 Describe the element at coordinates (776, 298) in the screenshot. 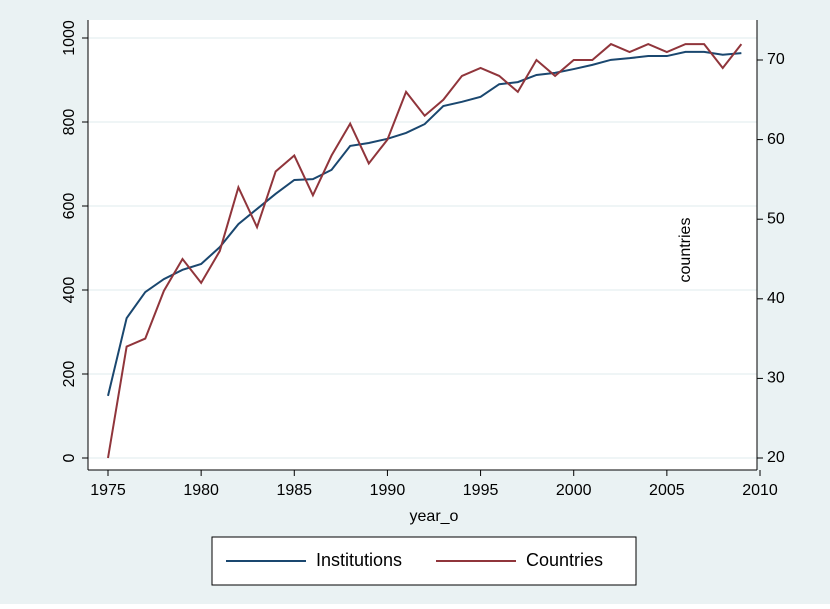

I see `y2-tick-label: 40` at that location.